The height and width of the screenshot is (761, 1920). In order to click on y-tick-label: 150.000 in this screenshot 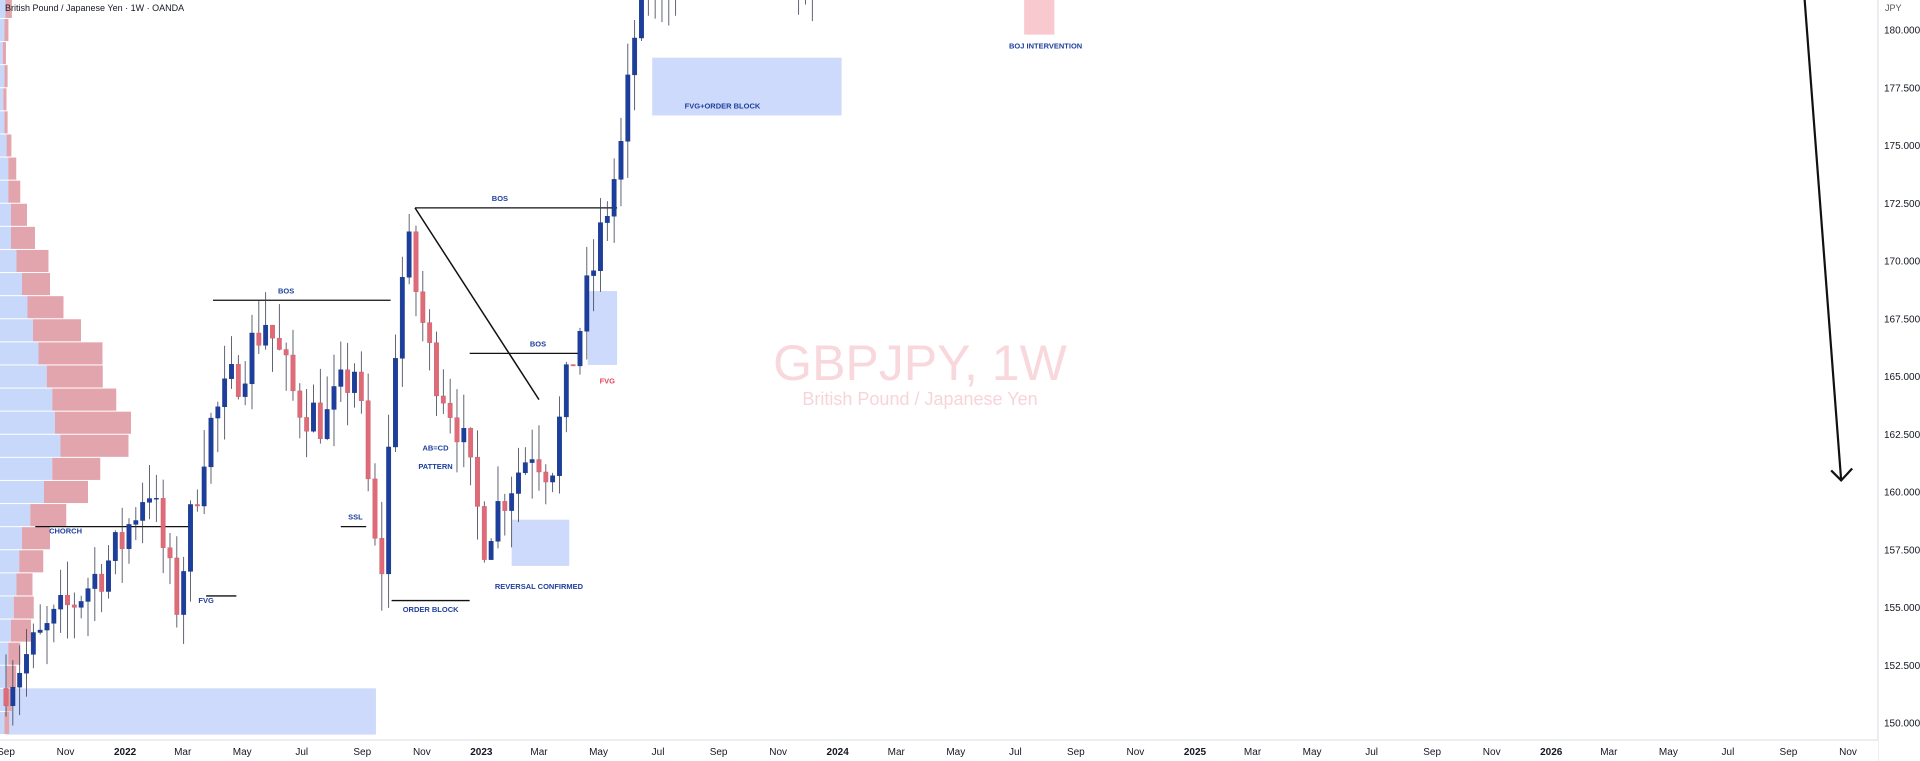, I will do `click(1902, 724)`.